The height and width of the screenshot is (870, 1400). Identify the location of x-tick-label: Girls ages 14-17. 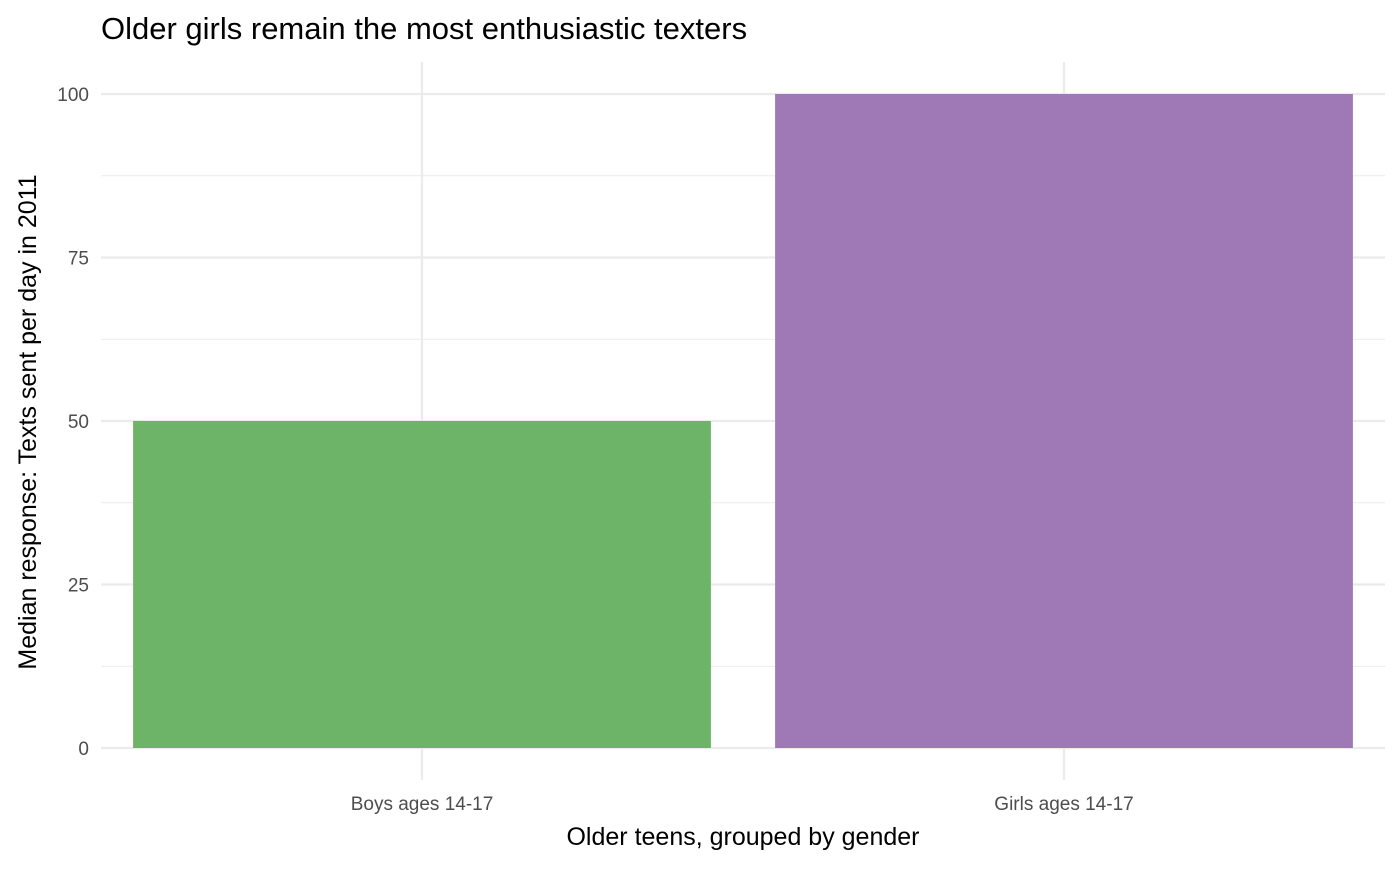
(1063, 804).